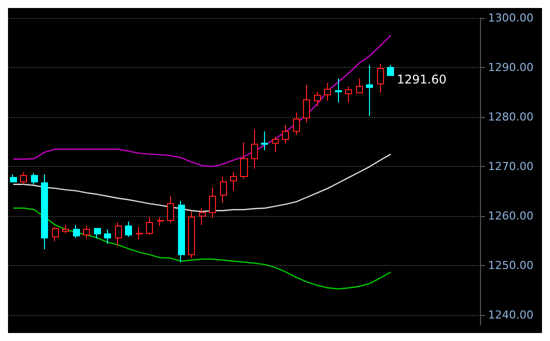 Image resolution: width=550 pixels, height=341 pixels. What do you see at coordinates (511, 18) in the screenshot?
I see `y-tick-label: 1300.00` at bounding box center [511, 18].